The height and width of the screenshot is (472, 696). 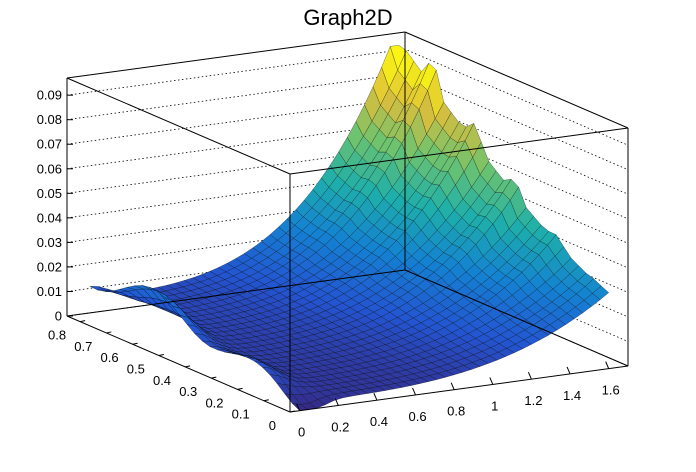 What do you see at coordinates (49, 242) in the screenshot?
I see `z-tick-label: 0.03` at bounding box center [49, 242].